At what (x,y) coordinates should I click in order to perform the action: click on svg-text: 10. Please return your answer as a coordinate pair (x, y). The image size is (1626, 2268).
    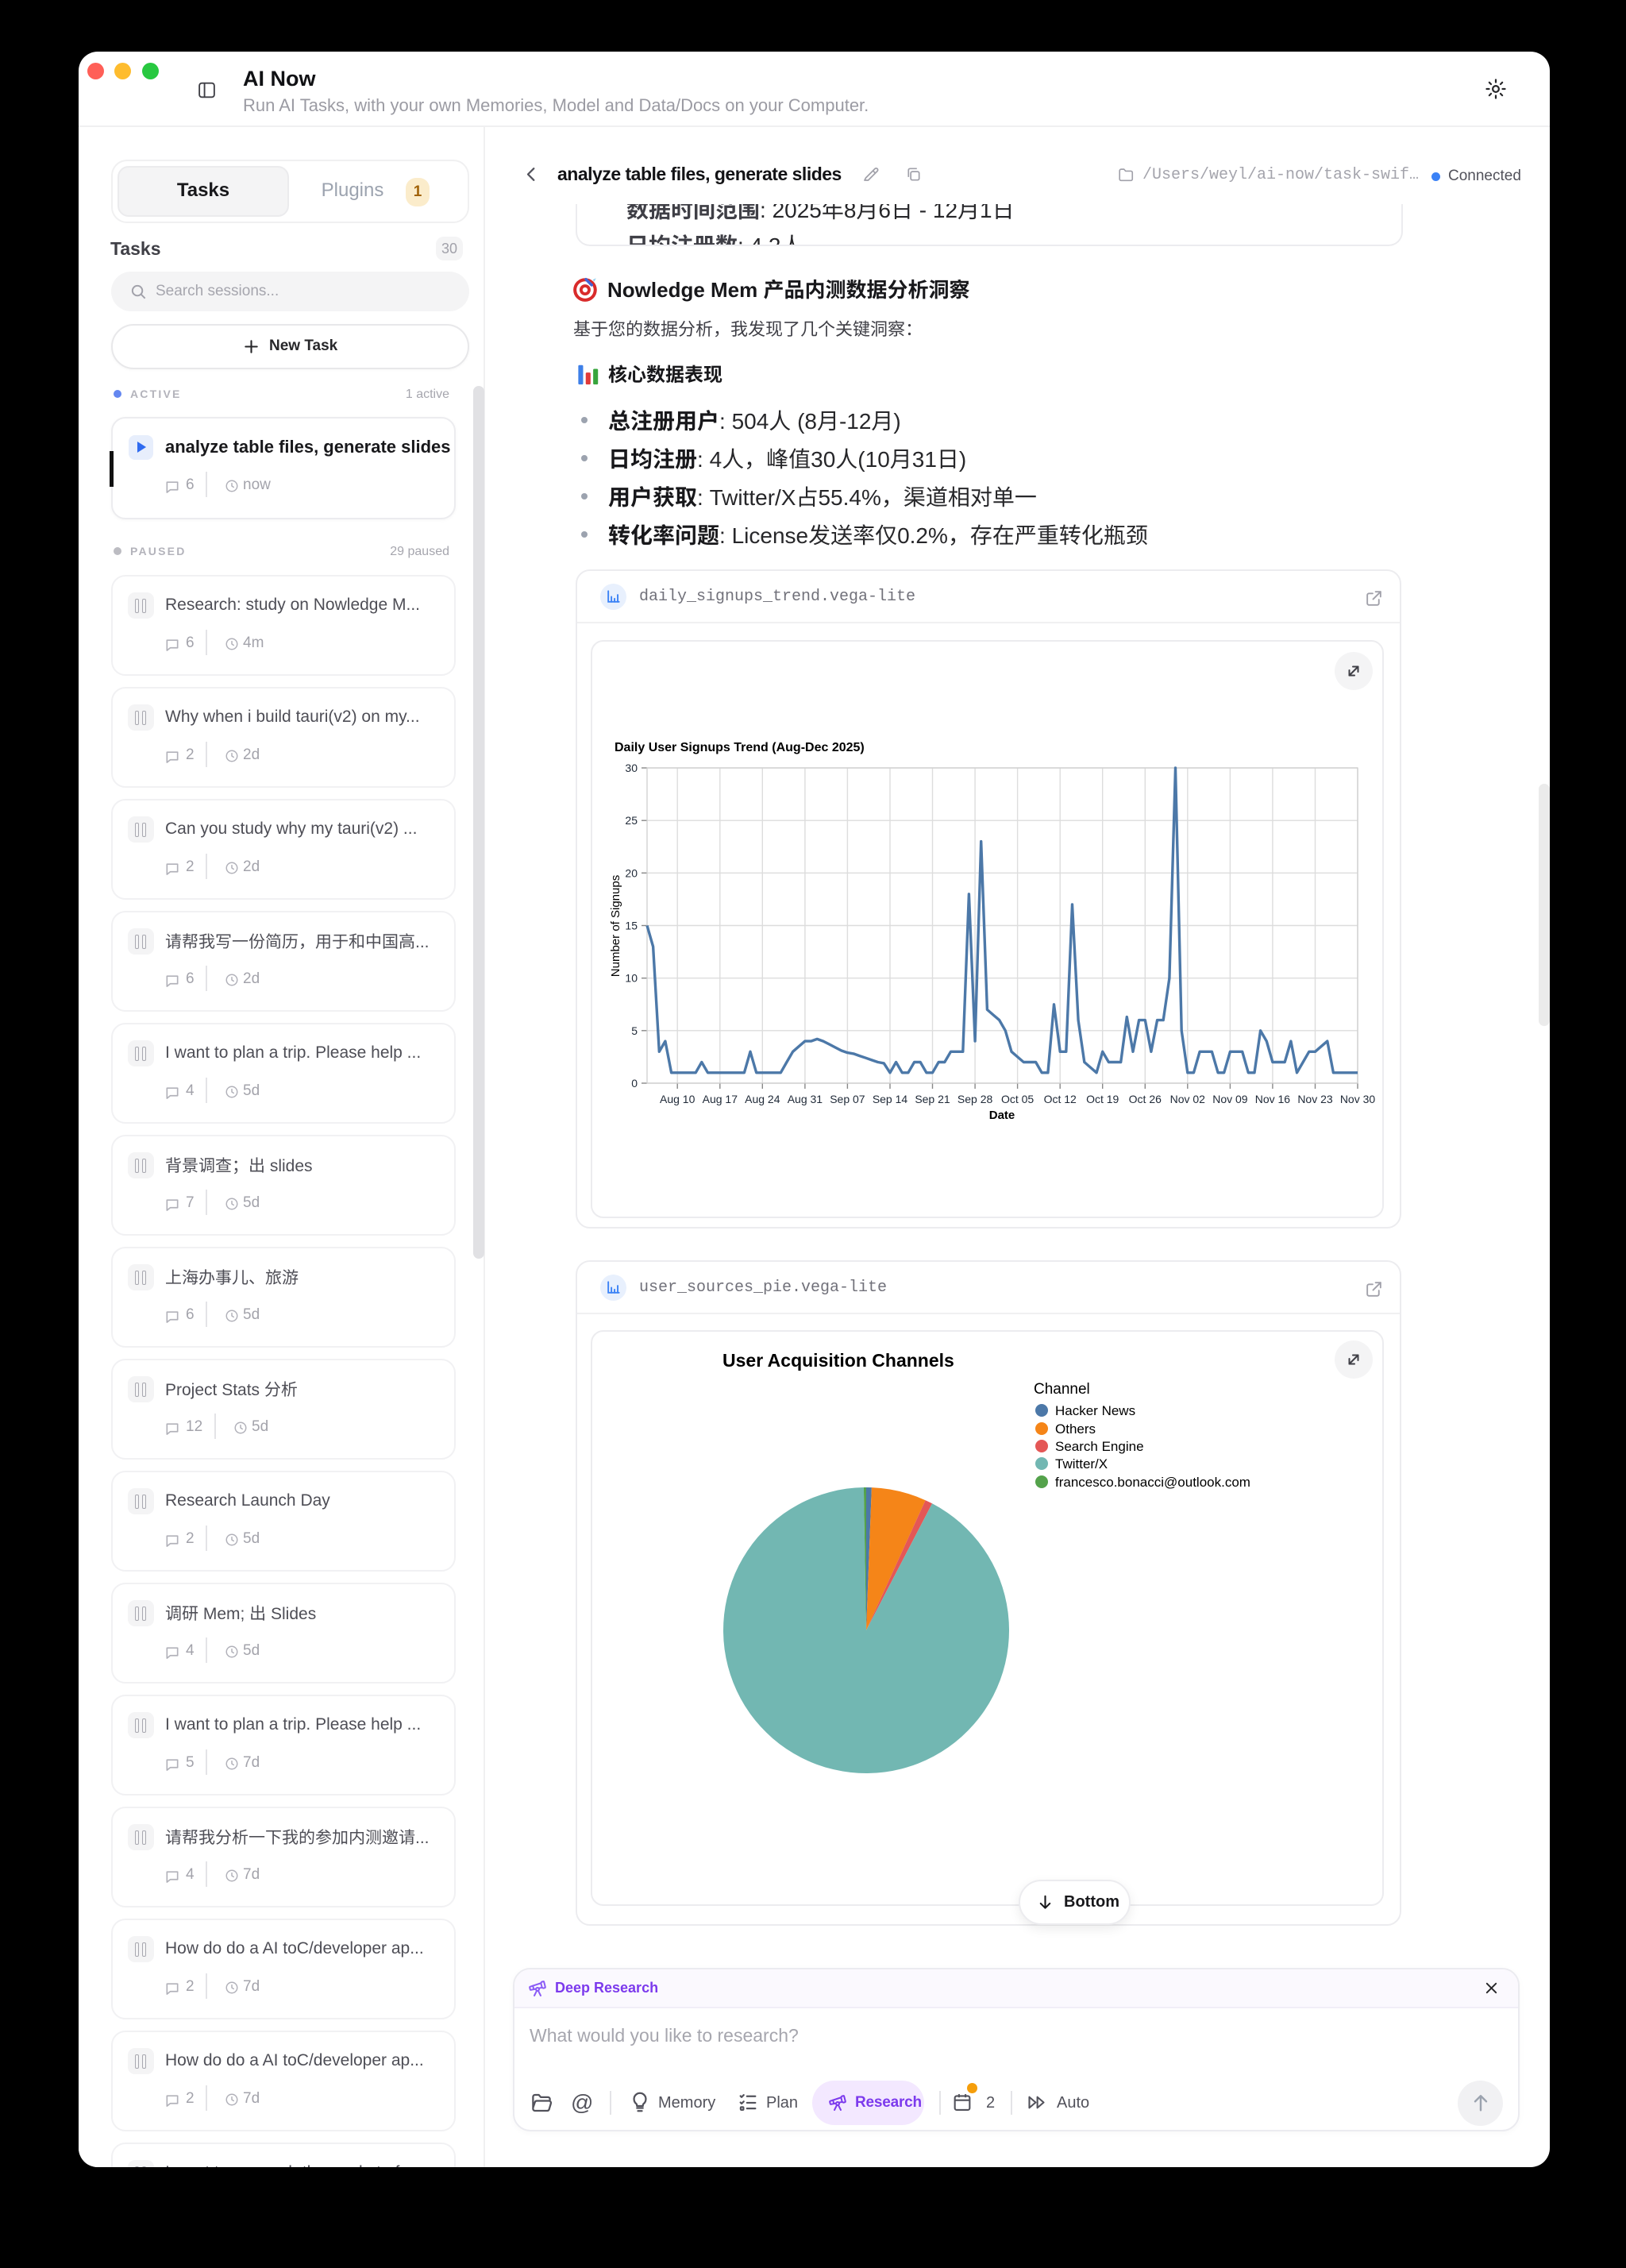
    Looking at the image, I should click on (631, 978).